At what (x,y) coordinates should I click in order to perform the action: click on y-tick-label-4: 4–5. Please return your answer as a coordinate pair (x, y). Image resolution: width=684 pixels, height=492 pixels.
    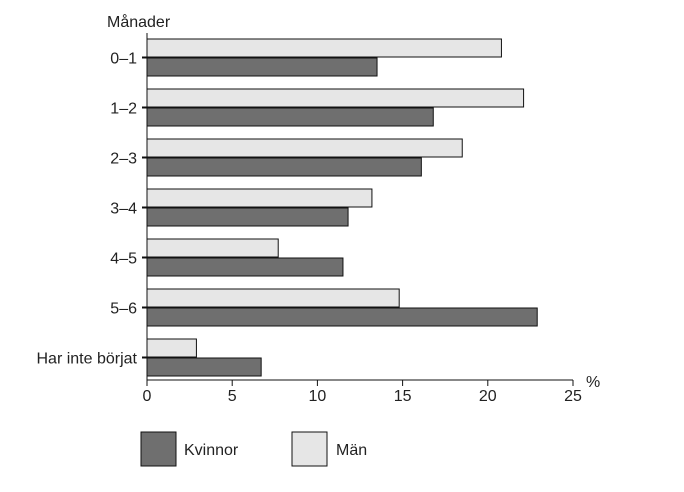
    Looking at the image, I should click on (123, 259).